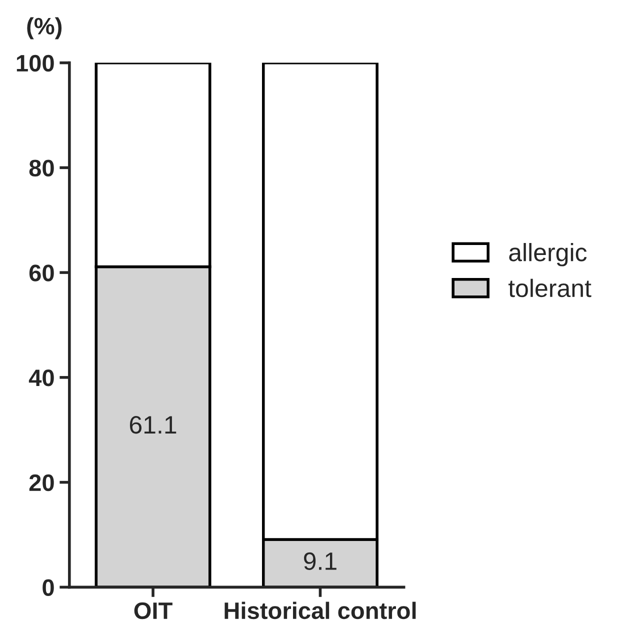 This screenshot has height=628, width=631. I want to click on y-tick-label: 60, so click(41, 273).